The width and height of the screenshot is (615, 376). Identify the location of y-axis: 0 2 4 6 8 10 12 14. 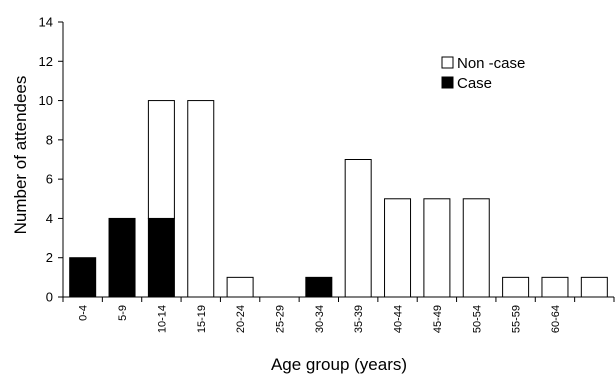
(51, 160).